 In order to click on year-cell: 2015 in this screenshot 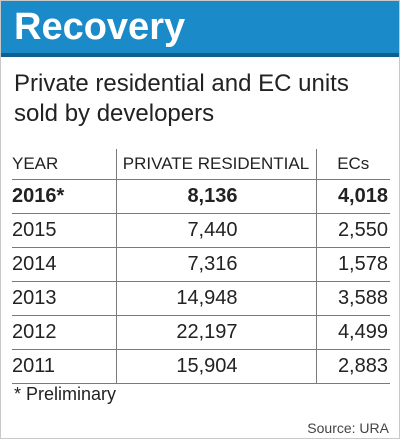, I will do `click(64, 230)`.